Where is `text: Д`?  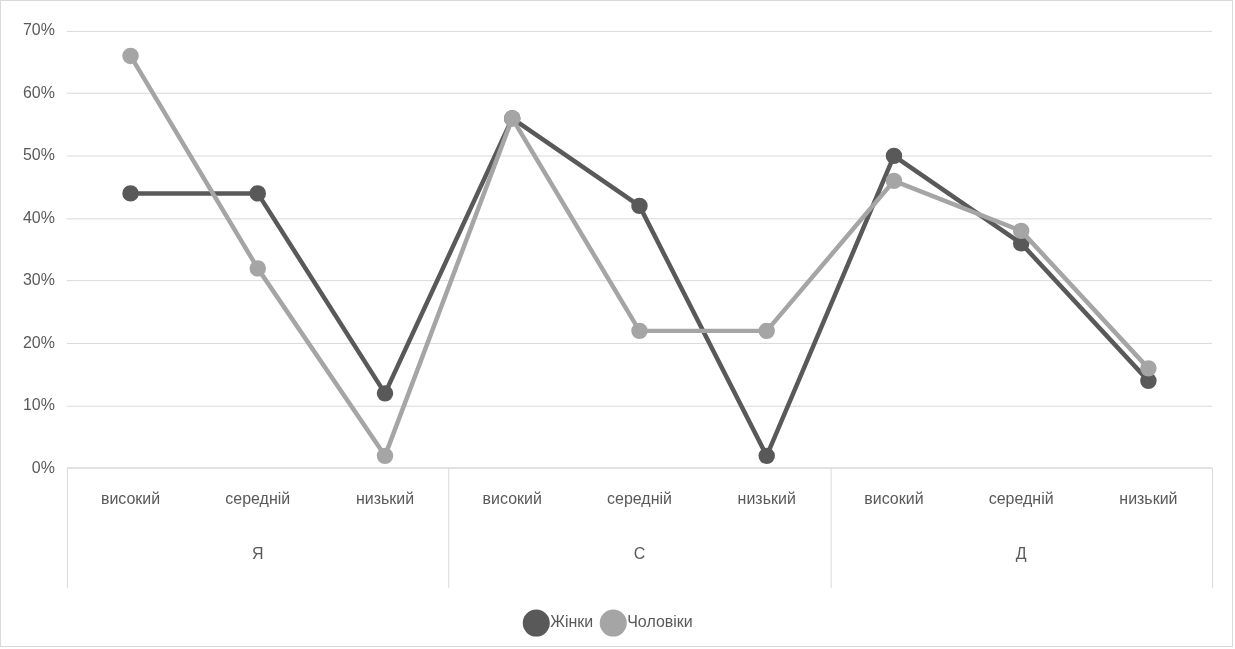 text: Д is located at coordinates (1021, 554).